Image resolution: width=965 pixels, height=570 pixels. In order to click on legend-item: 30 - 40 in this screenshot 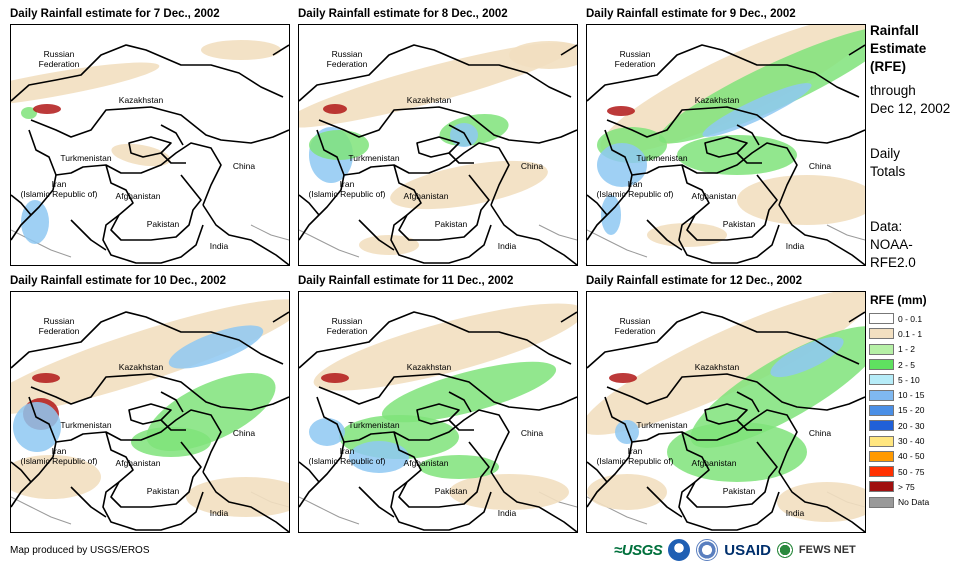, I will do `click(899, 440)`.